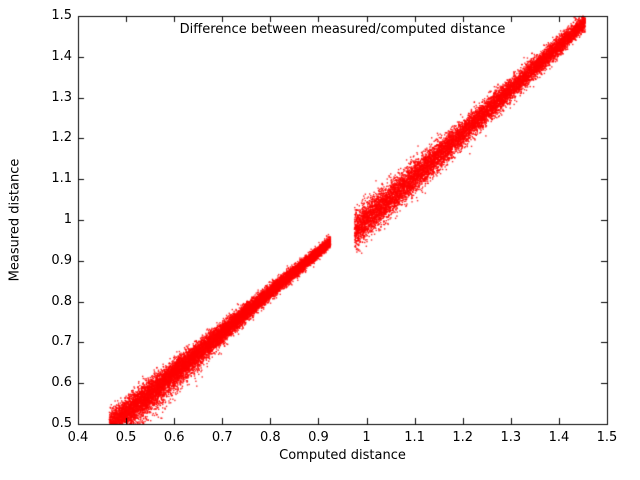 This screenshot has width=640, height=480. What do you see at coordinates (511, 437) in the screenshot?
I see `x-tick-label: 1.3` at bounding box center [511, 437].